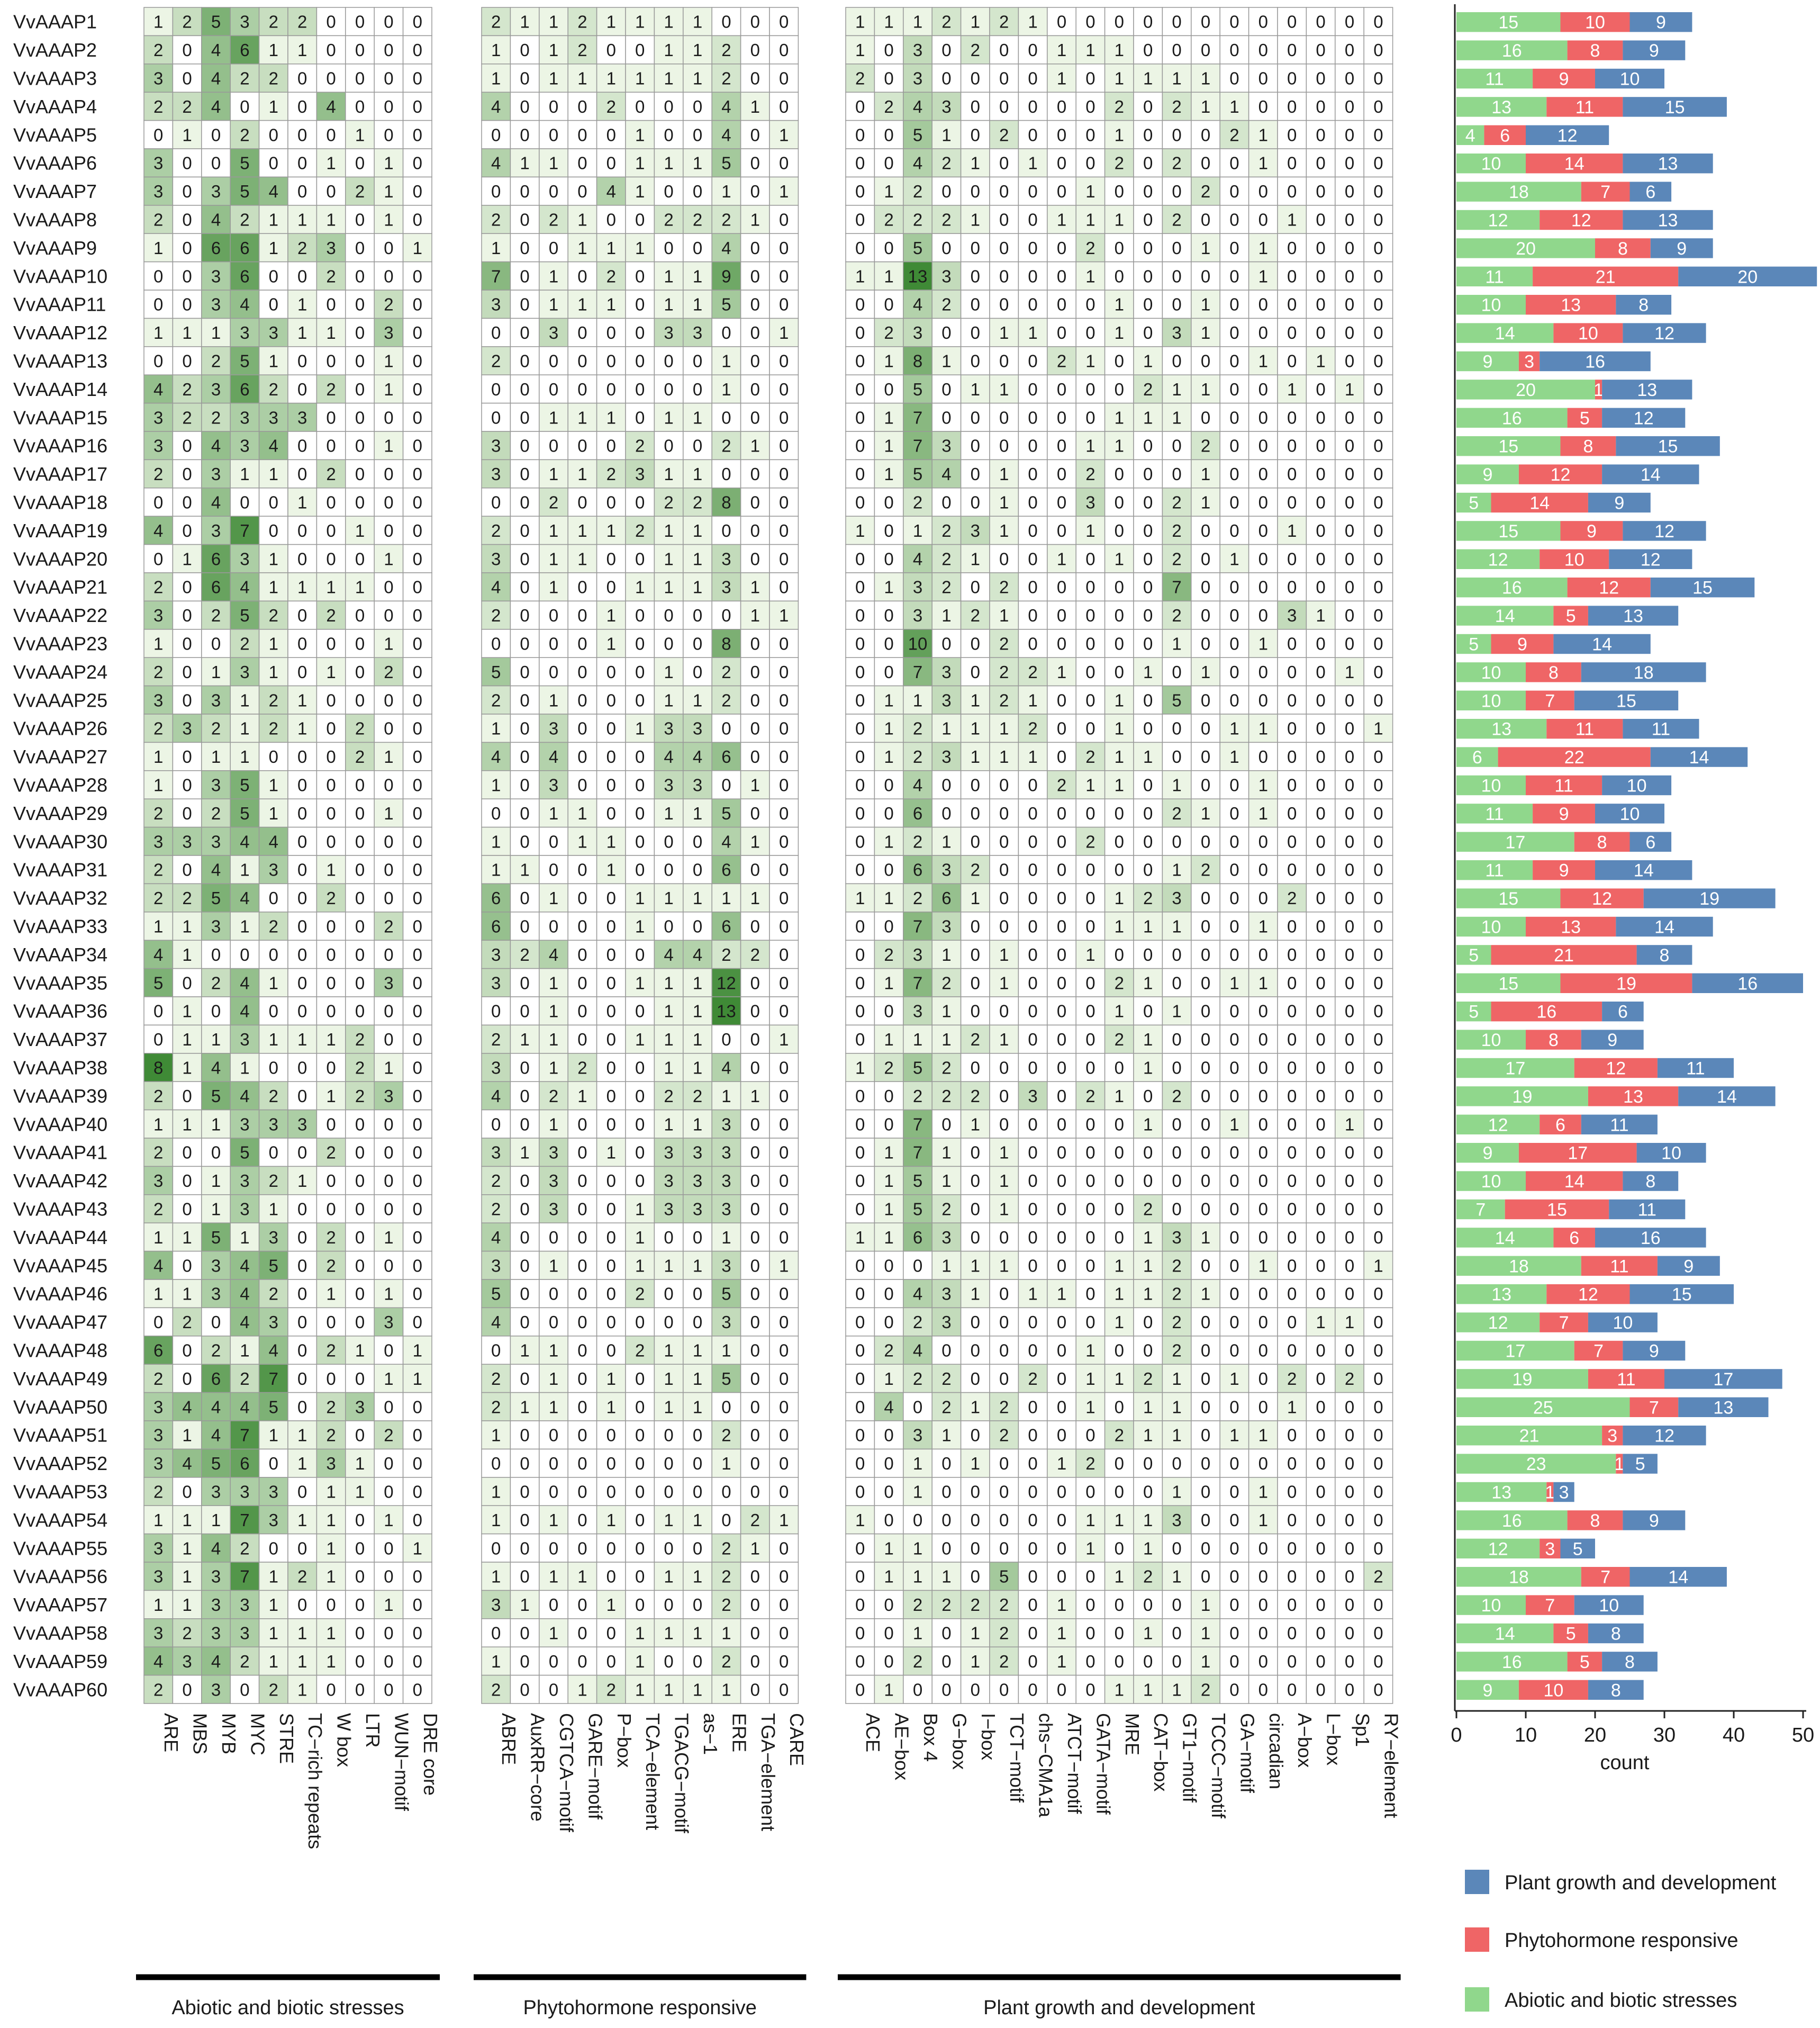 Image resolution: width=1820 pixels, height=2028 pixels. What do you see at coordinates (1571, 305) in the screenshot?
I see `bar-value: 13` at bounding box center [1571, 305].